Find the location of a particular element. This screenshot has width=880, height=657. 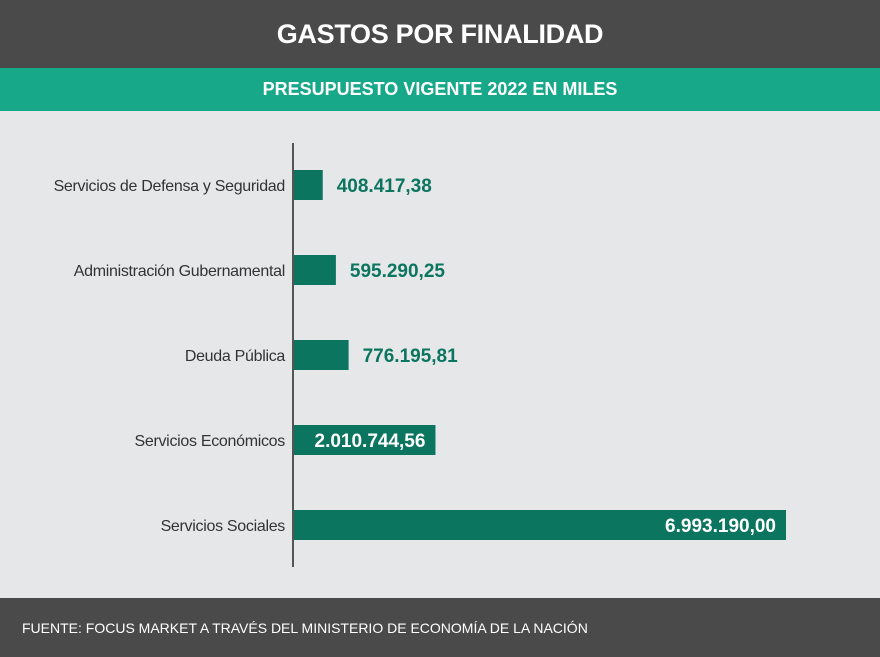

value-label: 2.010.744,56 is located at coordinates (370, 441).